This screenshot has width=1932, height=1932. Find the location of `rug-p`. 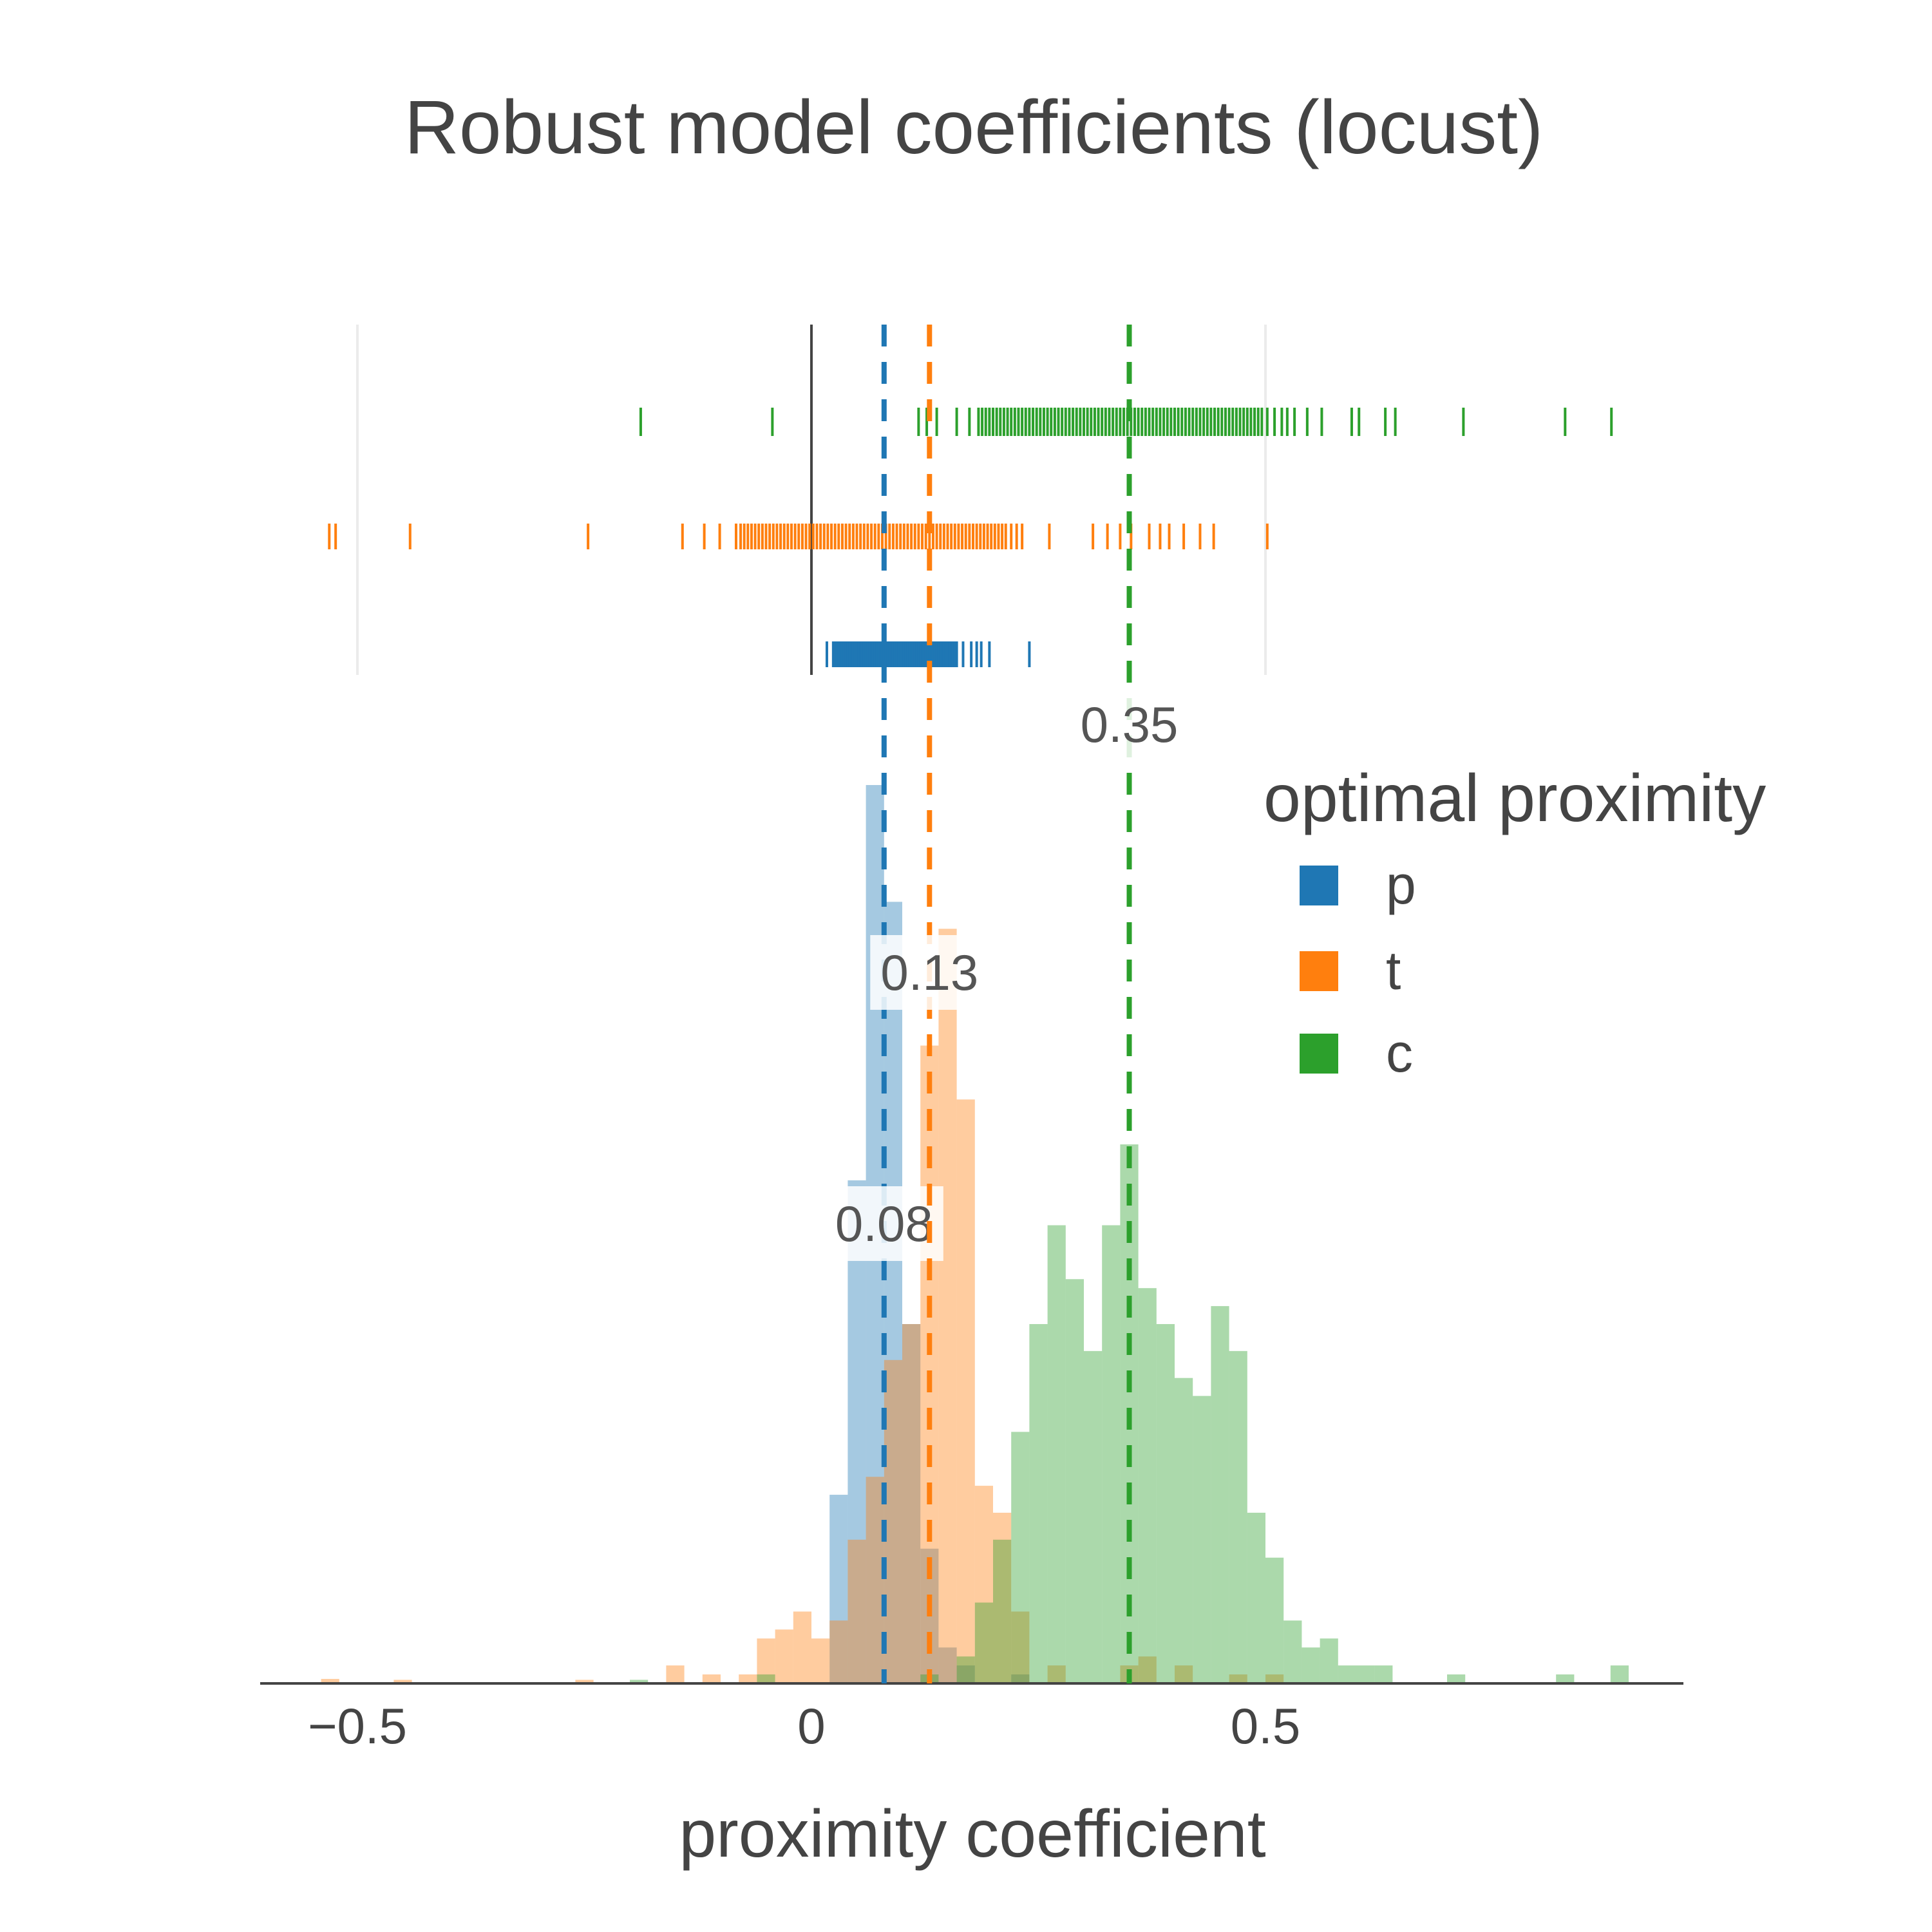

rug-p is located at coordinates (928, 654).